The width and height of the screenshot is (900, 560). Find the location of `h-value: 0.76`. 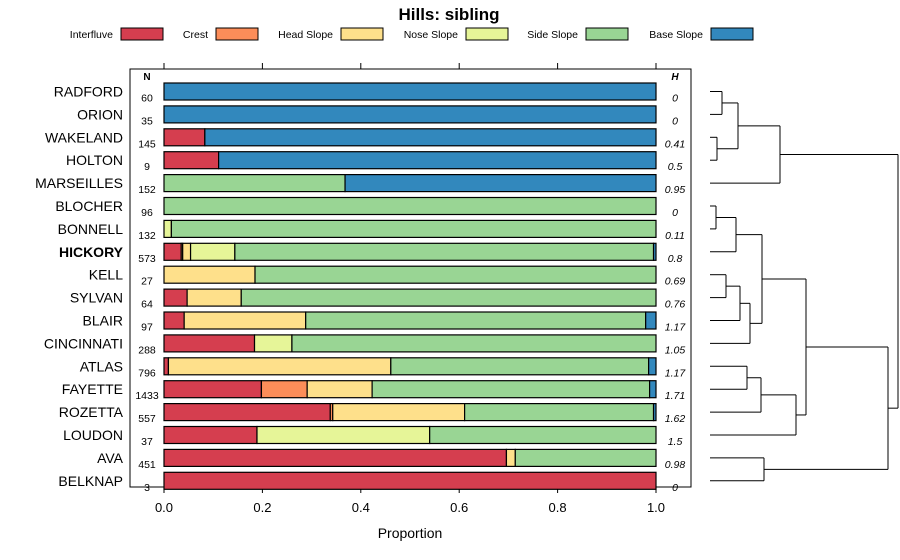

h-value: 0.76 is located at coordinates (675, 305).